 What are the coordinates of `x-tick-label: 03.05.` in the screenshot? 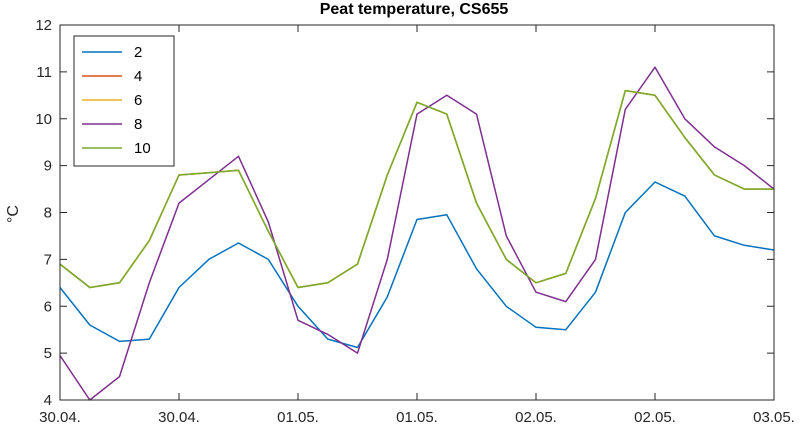 It's located at (774, 417).